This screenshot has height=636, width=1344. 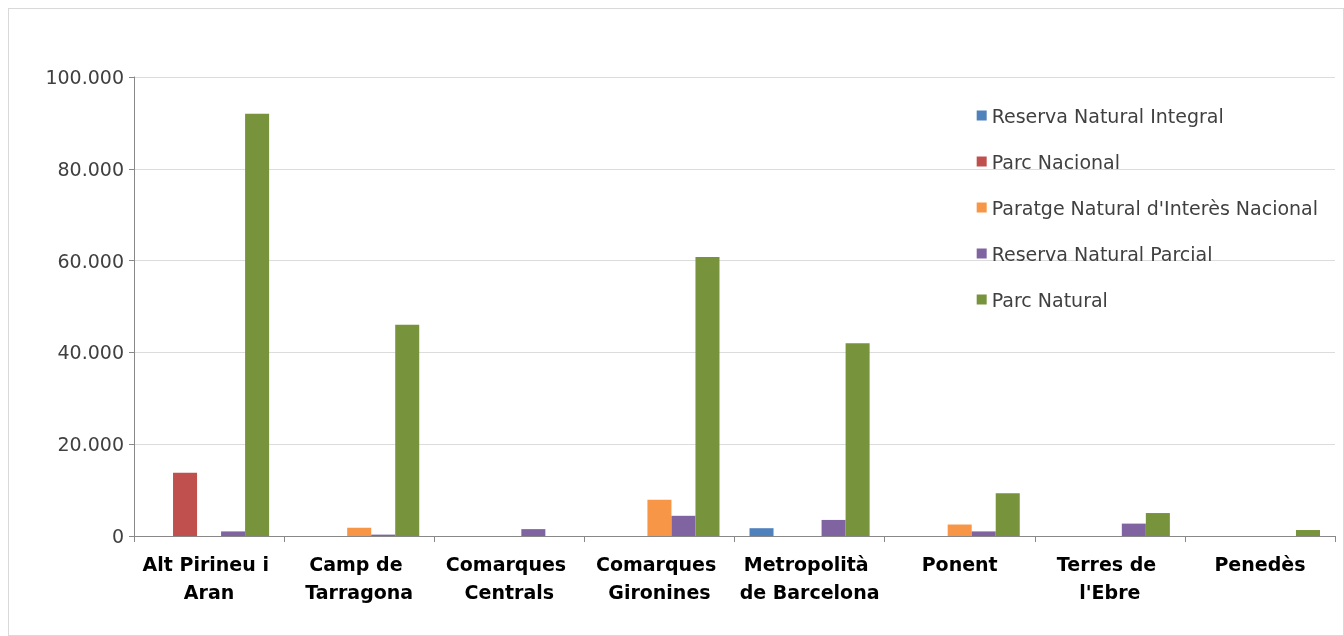 I want to click on y-tick-label: 20.000, so click(x=90, y=444).